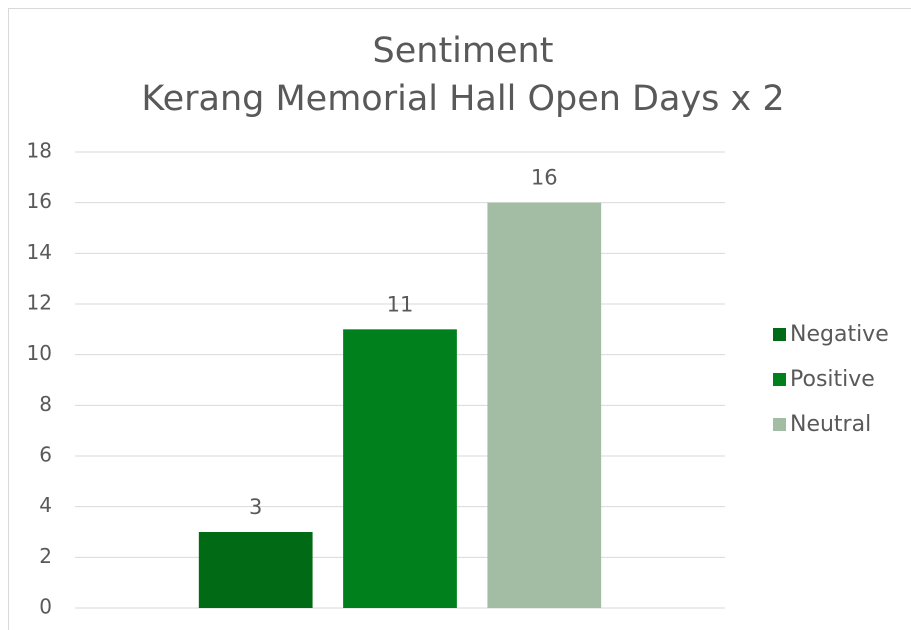 Image resolution: width=911 pixels, height=630 pixels. What do you see at coordinates (45, 607) in the screenshot?
I see `y-tick-label: 0` at bounding box center [45, 607].